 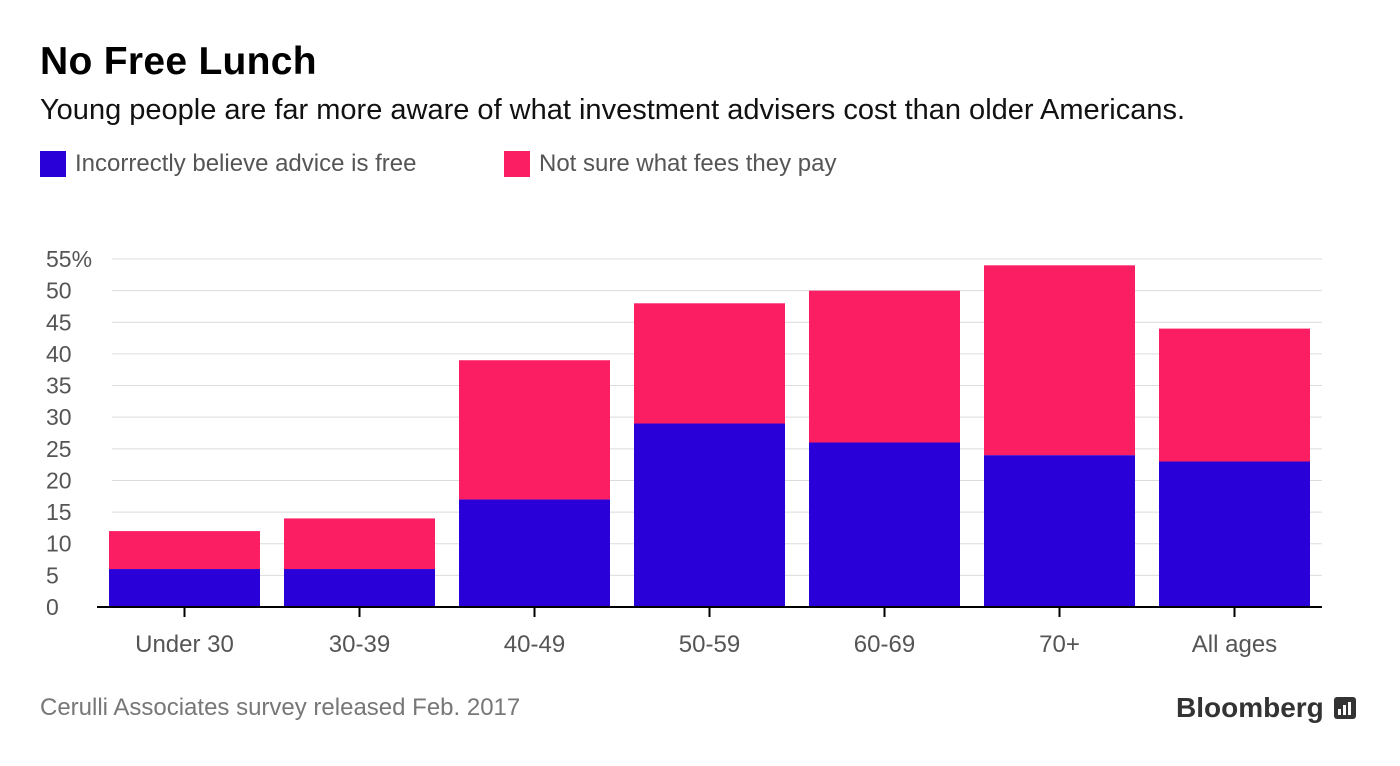 I want to click on y-tick-label: 5, so click(x=52, y=575).